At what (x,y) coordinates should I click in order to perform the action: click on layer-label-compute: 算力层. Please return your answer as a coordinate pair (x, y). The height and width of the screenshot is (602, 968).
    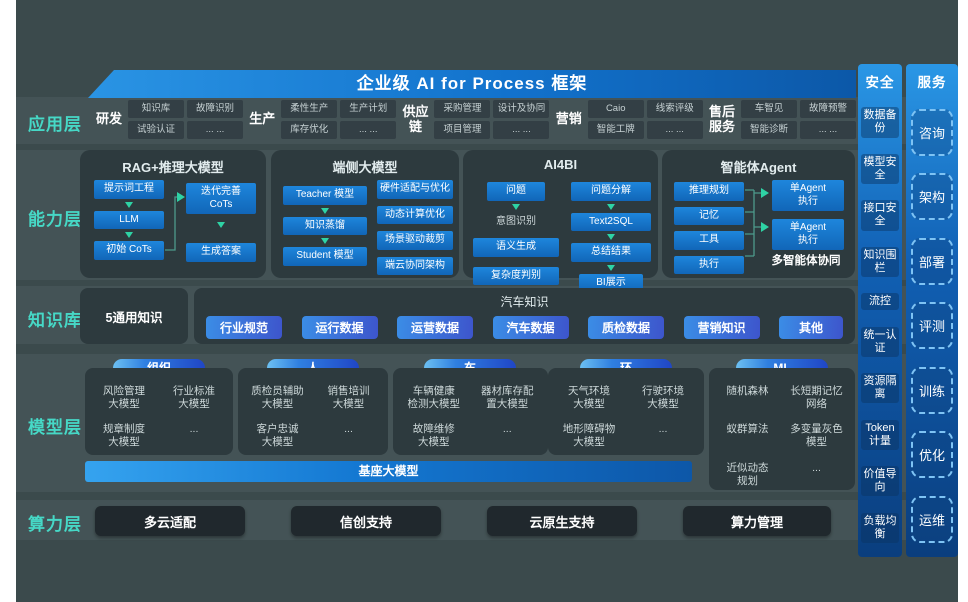
    Looking at the image, I should click on (55, 524).